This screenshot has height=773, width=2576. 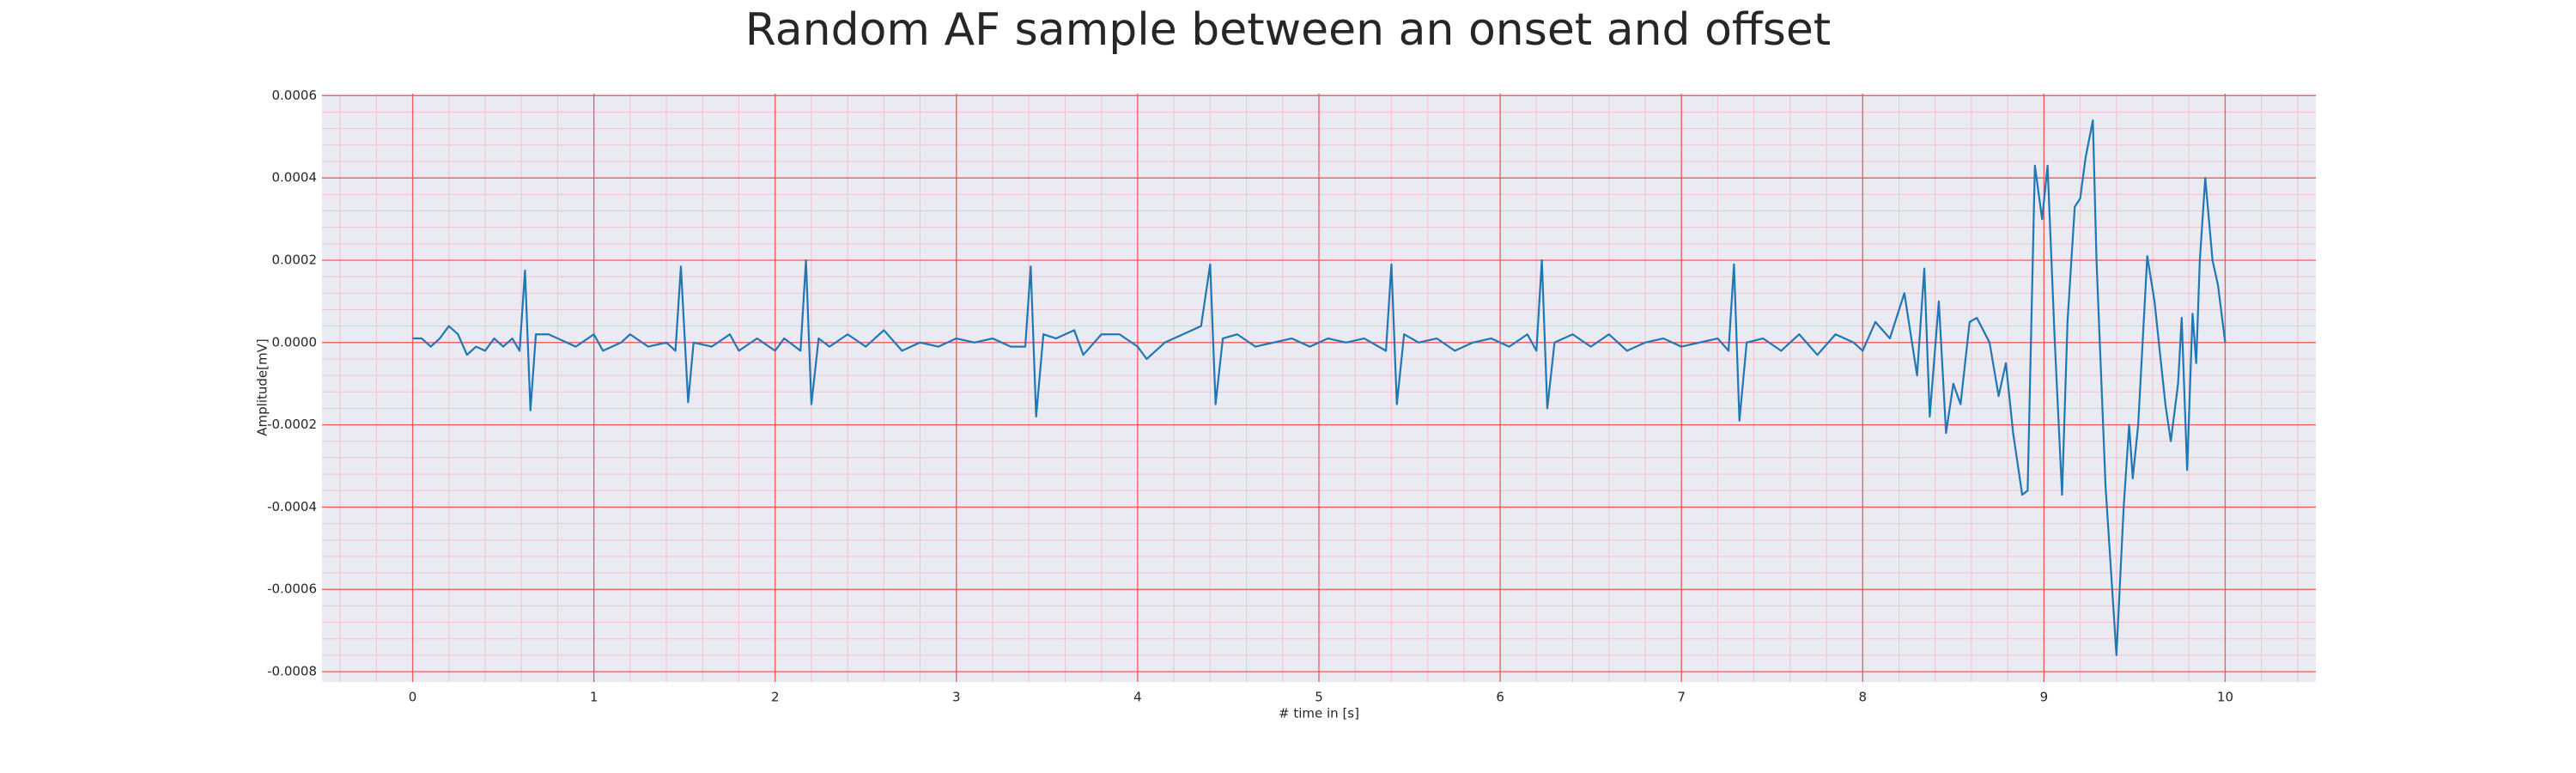 What do you see at coordinates (1863, 697) in the screenshot?
I see `x-tick-label: 8` at bounding box center [1863, 697].